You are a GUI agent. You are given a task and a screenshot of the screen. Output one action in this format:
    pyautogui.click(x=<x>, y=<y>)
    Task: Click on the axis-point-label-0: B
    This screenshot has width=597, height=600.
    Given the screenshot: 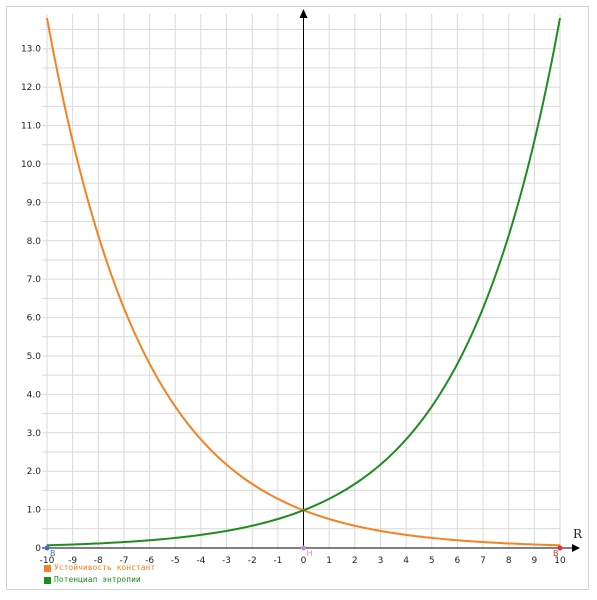 What is the action you would take?
    pyautogui.click(x=53, y=553)
    